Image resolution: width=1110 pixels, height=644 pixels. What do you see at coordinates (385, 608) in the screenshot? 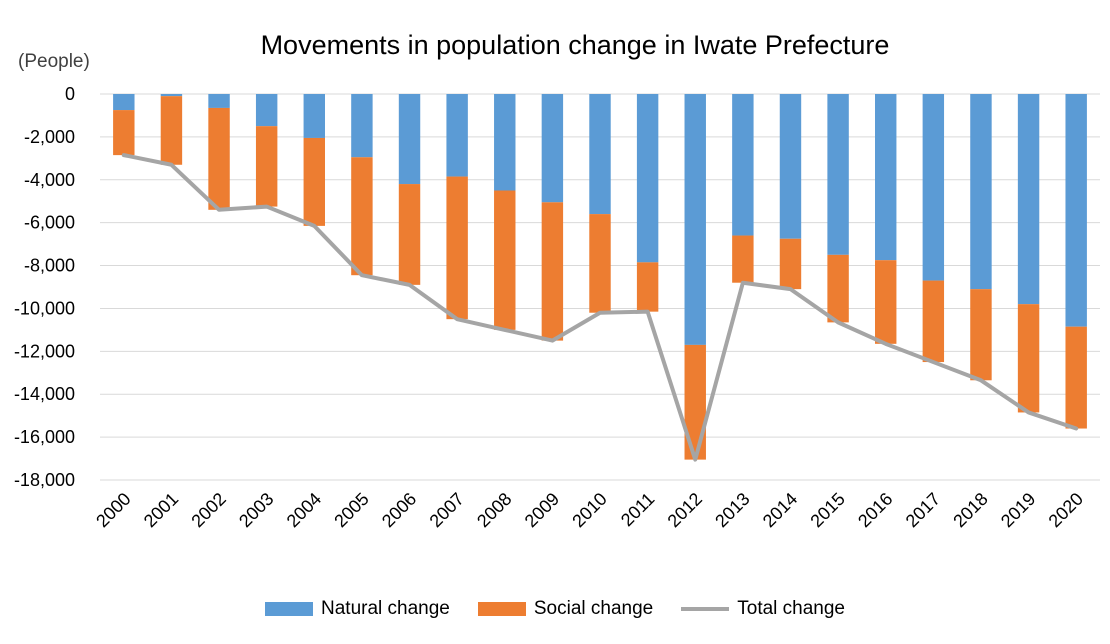
I see `legend-label-natural: Natural change` at bounding box center [385, 608].